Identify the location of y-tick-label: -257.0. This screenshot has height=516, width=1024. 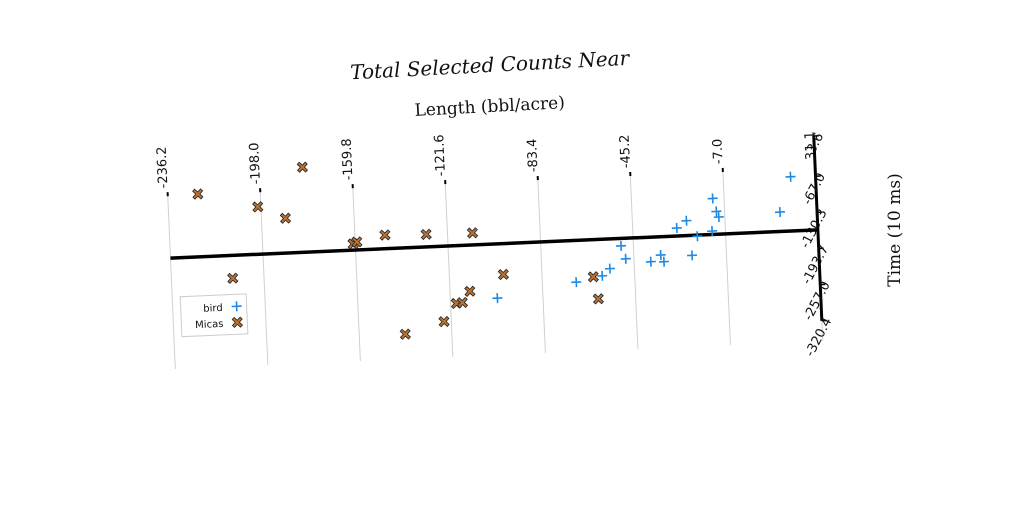
(817, 301).